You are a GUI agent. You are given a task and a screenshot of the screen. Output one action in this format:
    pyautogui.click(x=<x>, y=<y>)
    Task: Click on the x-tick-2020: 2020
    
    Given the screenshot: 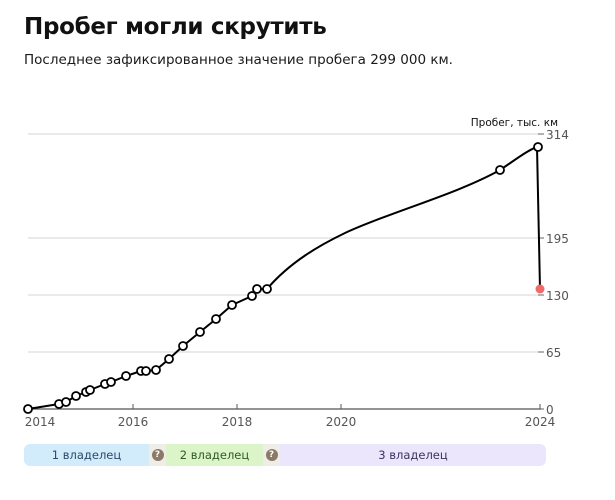 What is the action you would take?
    pyautogui.click(x=341, y=422)
    